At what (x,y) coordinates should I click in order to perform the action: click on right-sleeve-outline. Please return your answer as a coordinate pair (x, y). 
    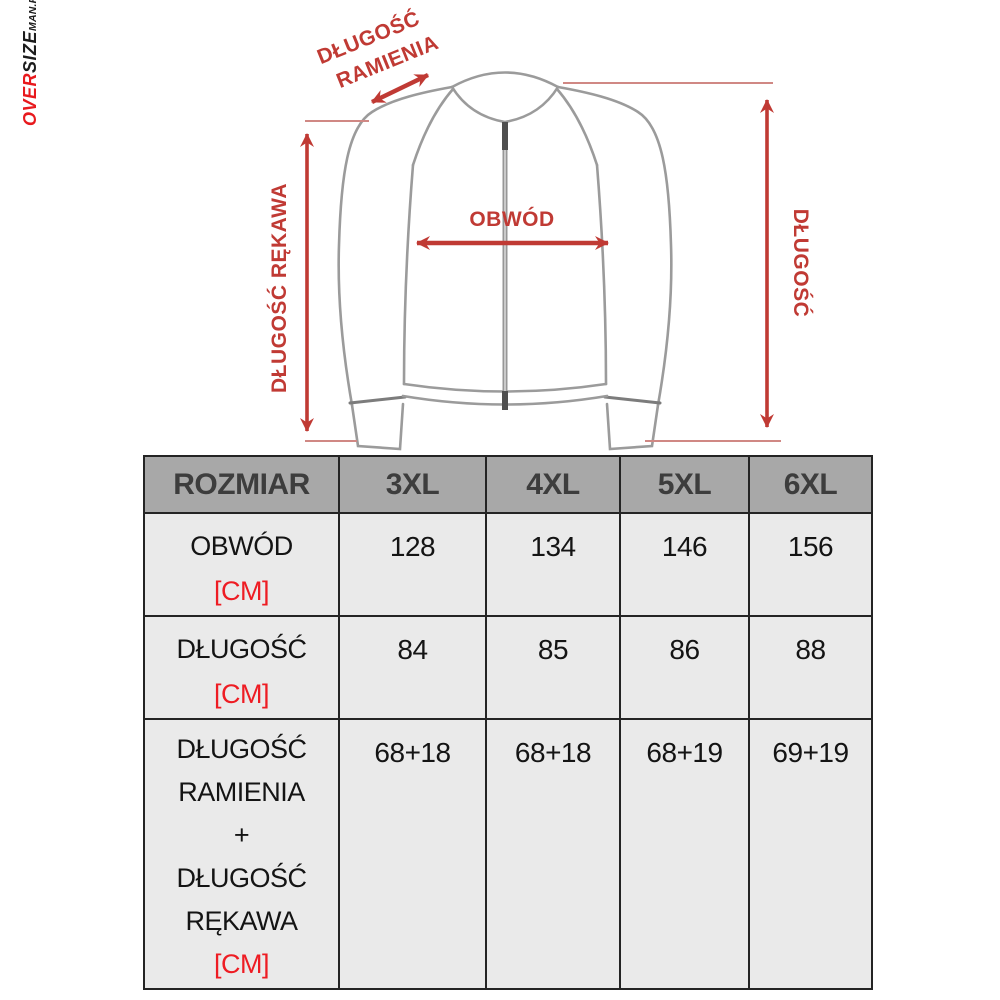
    Looking at the image, I should click on (614, 246).